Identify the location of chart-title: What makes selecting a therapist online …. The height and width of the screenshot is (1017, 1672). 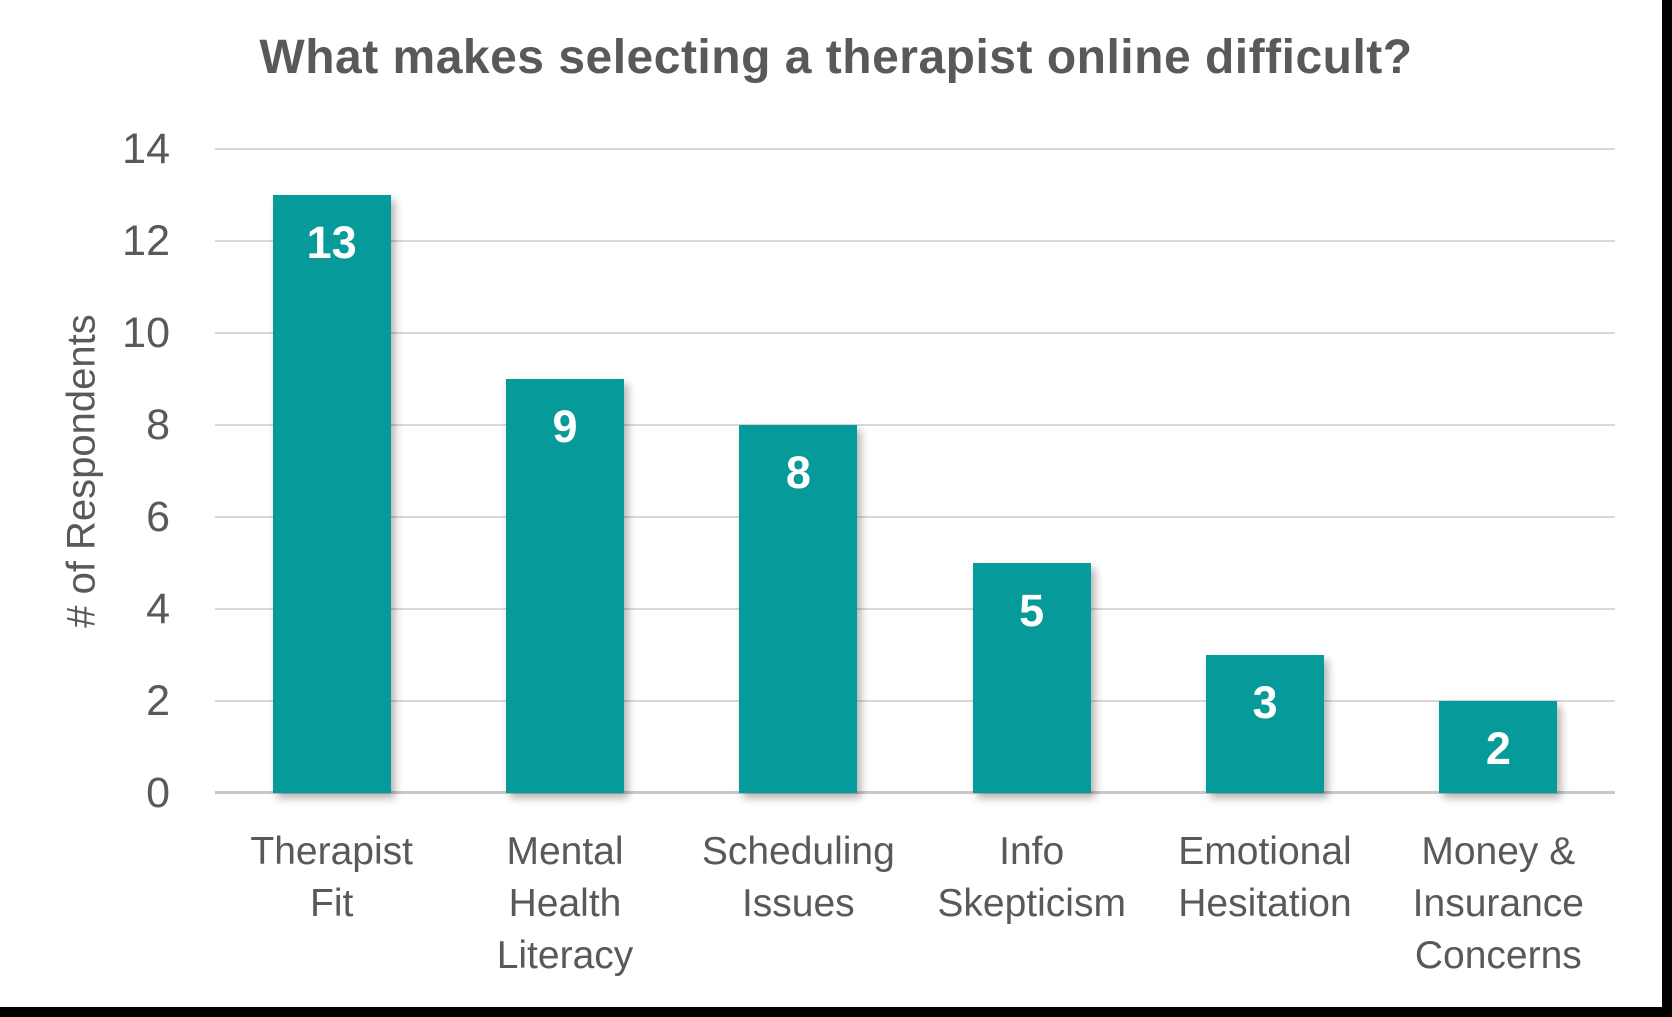
(836, 57).